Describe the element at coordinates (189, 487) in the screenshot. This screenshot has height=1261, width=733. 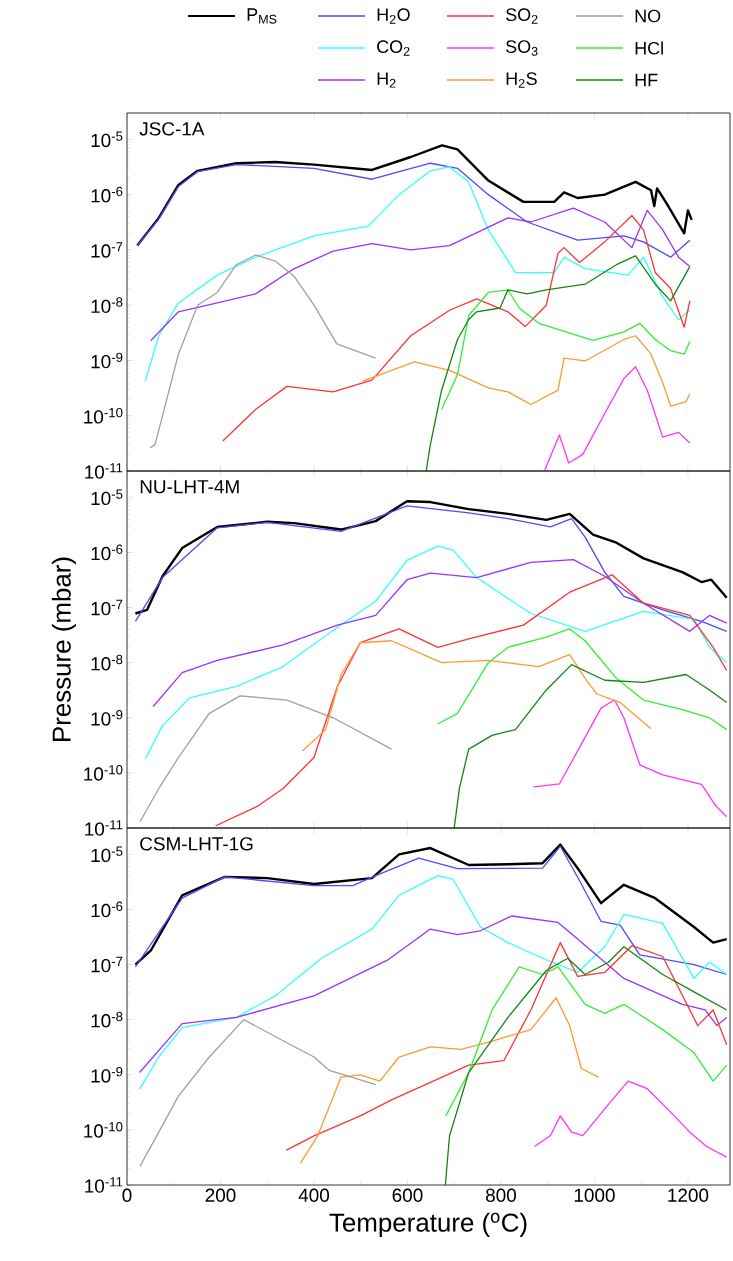
I see `chart-title: NU-LHT-4M` at that location.